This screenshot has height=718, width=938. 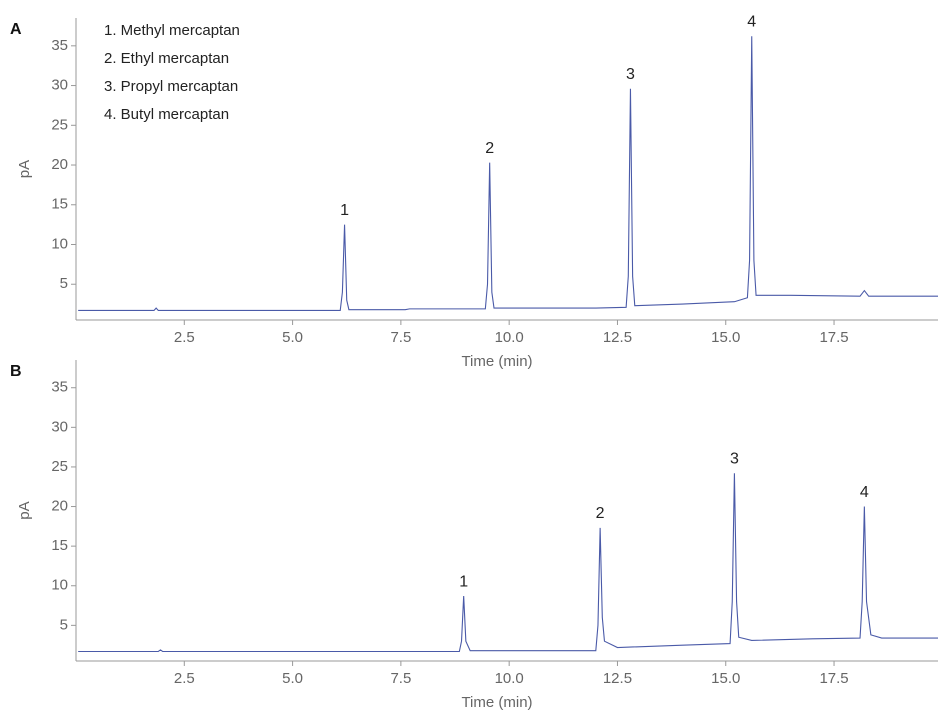 I want to click on legend-entry: 2. Ethyl mercaptan, so click(x=166, y=58).